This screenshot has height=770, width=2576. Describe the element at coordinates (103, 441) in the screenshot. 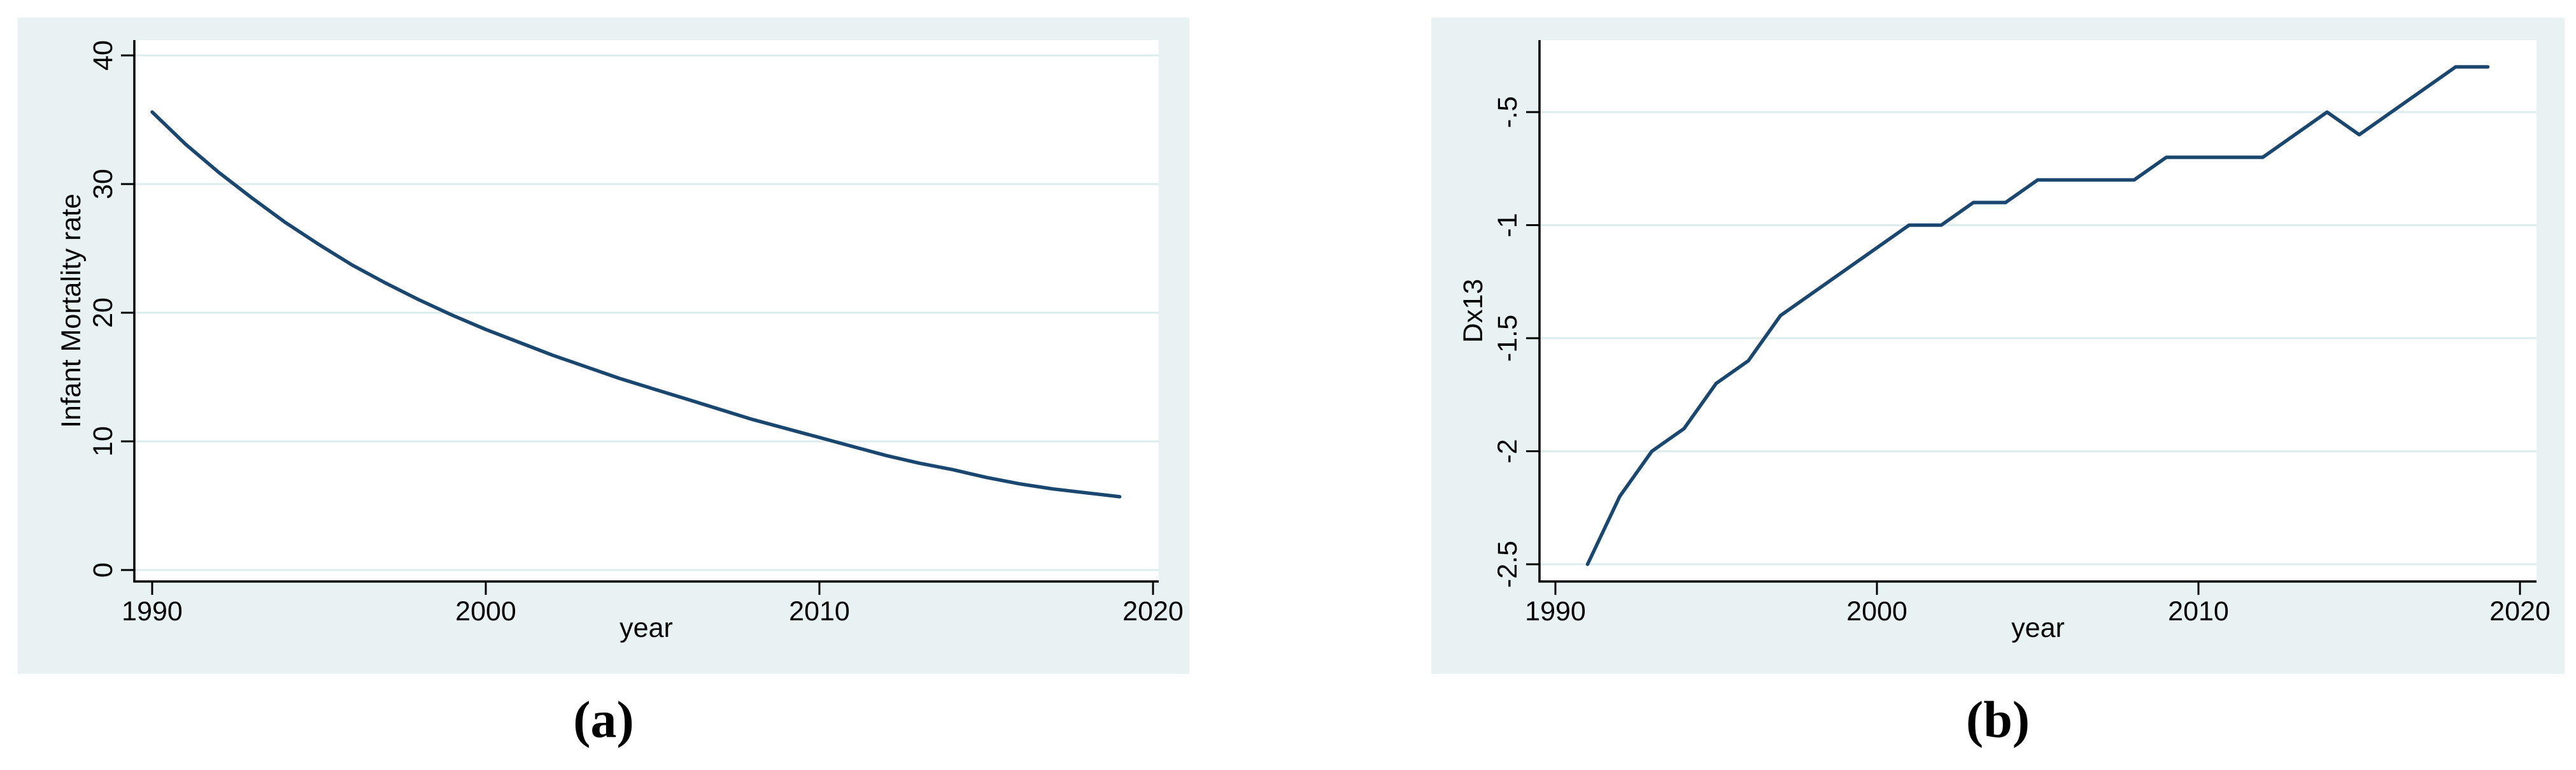

I see `y-tick-label: 10` at that location.